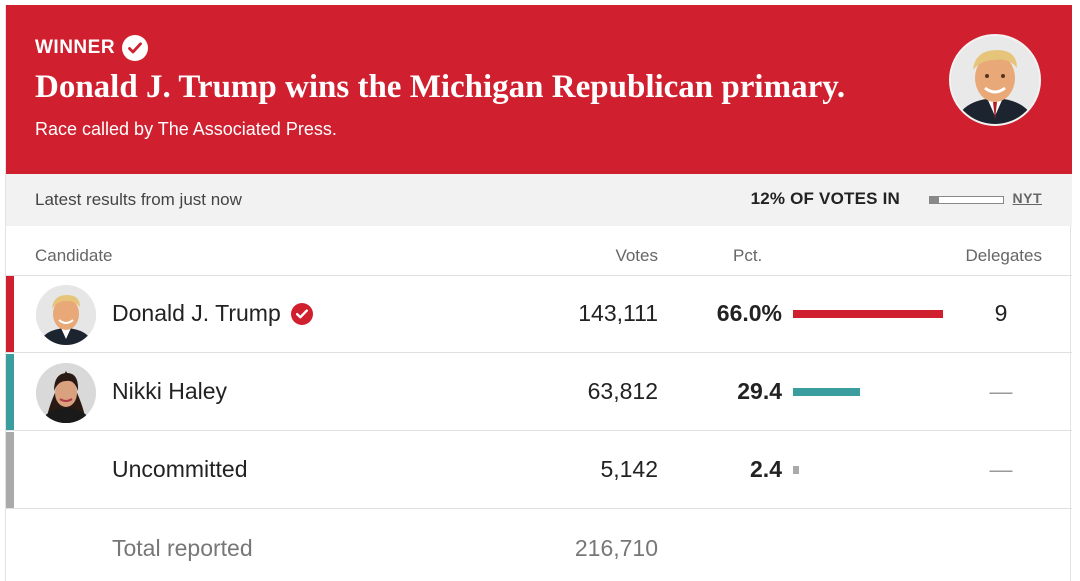 The image size is (1080, 581). Describe the element at coordinates (748, 255) in the screenshot. I see `header-pct: Pct.` at that location.